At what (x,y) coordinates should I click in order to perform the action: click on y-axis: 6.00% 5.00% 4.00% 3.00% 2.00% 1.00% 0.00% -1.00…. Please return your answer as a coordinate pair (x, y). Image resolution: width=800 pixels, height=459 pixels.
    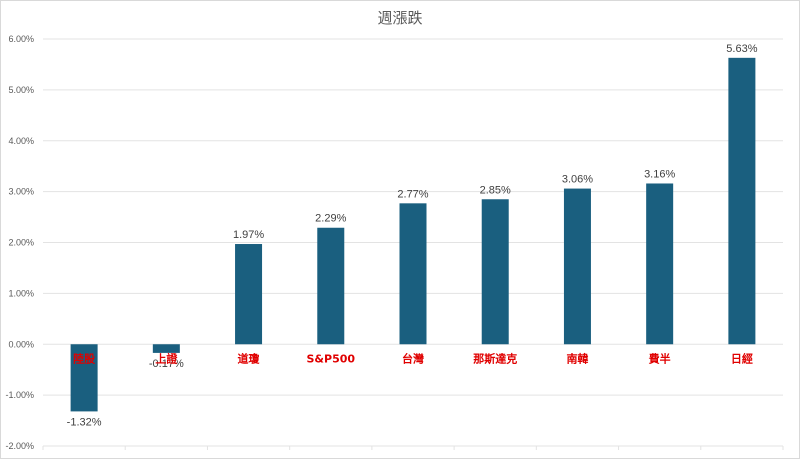
    Looking at the image, I should click on (19, 242).